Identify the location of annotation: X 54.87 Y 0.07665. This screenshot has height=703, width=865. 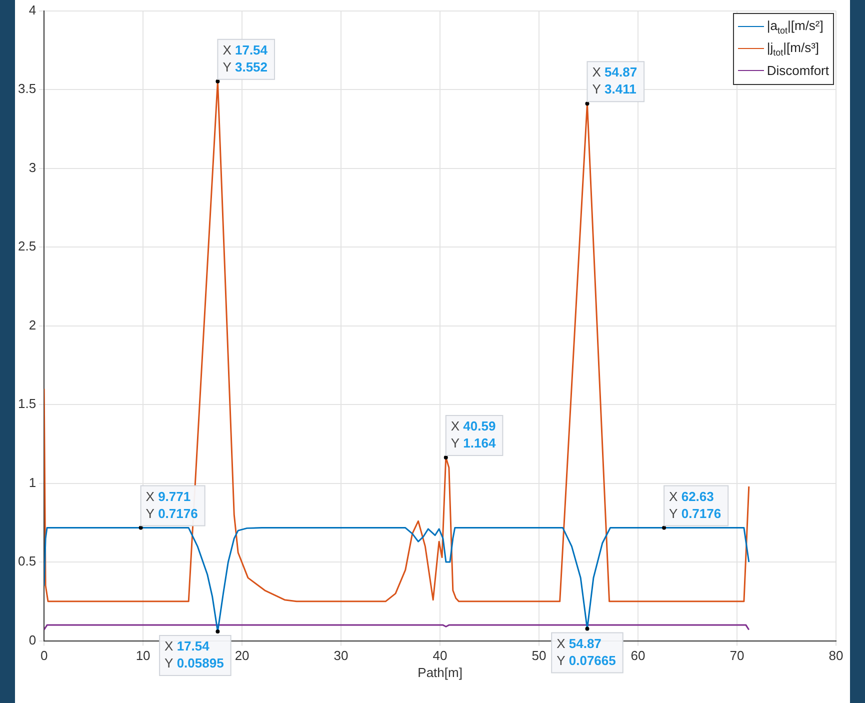
(586, 652).